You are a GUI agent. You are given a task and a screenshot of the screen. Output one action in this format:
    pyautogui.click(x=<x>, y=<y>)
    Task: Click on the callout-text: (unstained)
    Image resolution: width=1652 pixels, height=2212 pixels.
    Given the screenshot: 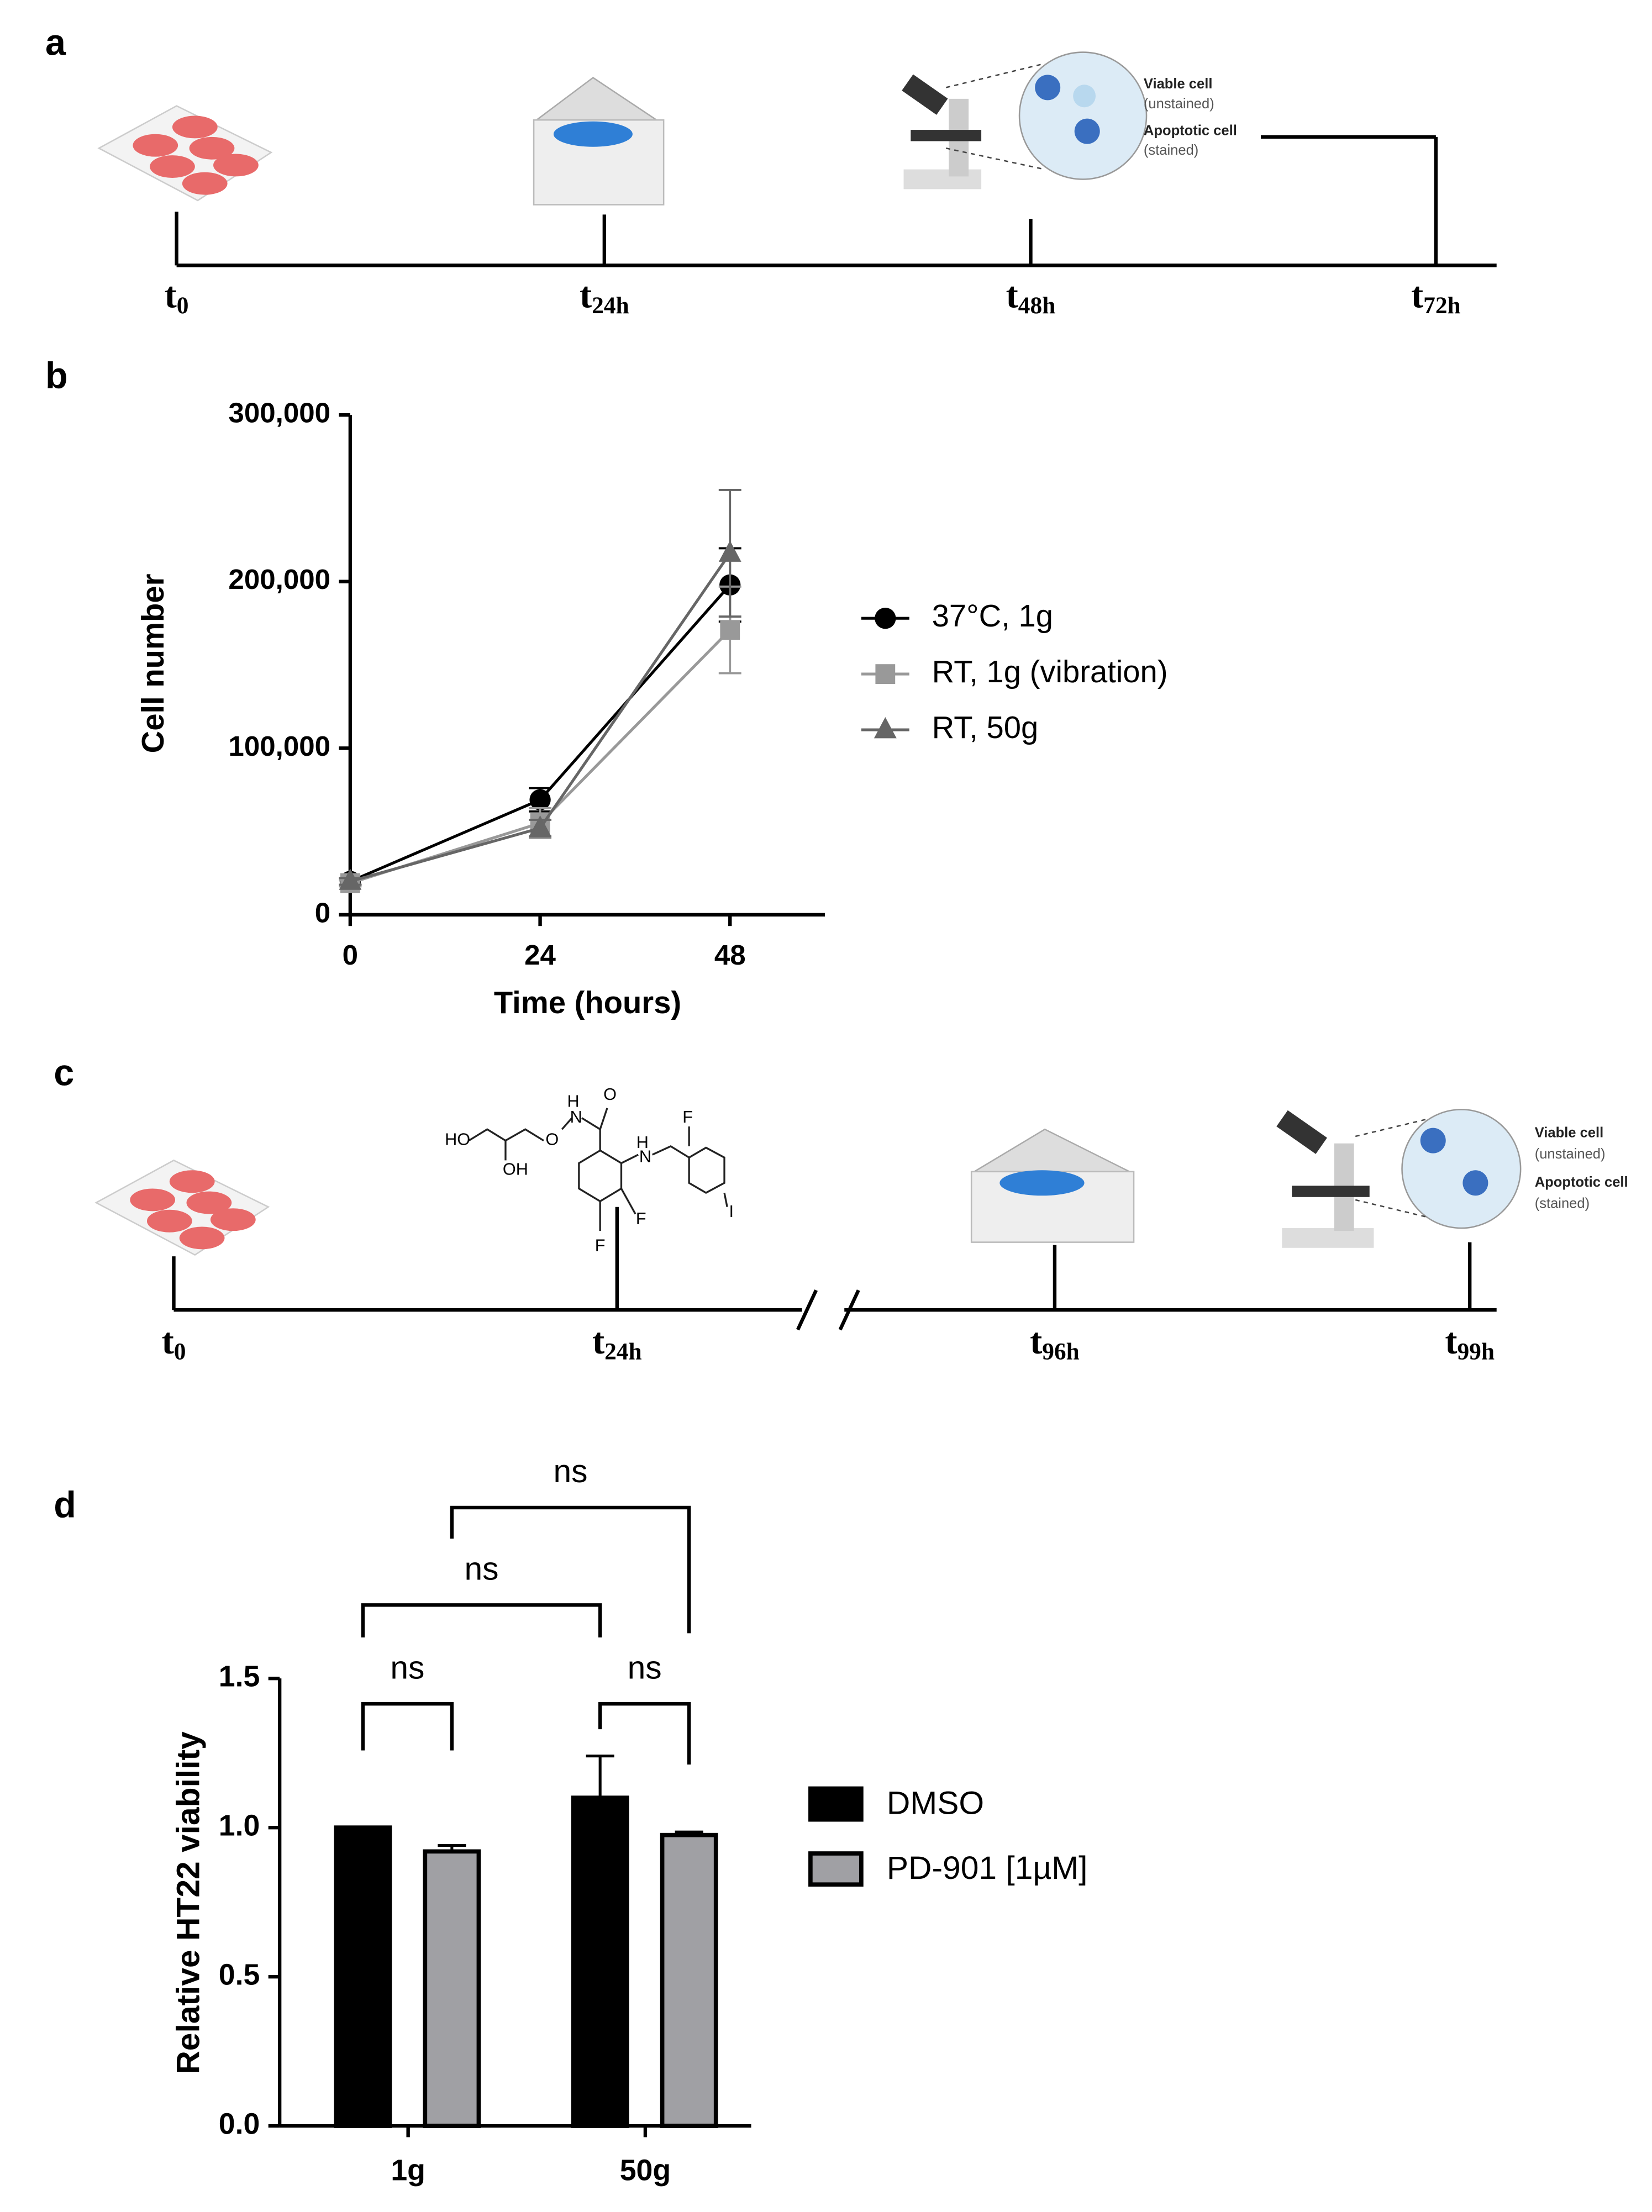 What is the action you would take?
    pyautogui.click(x=1570, y=1154)
    